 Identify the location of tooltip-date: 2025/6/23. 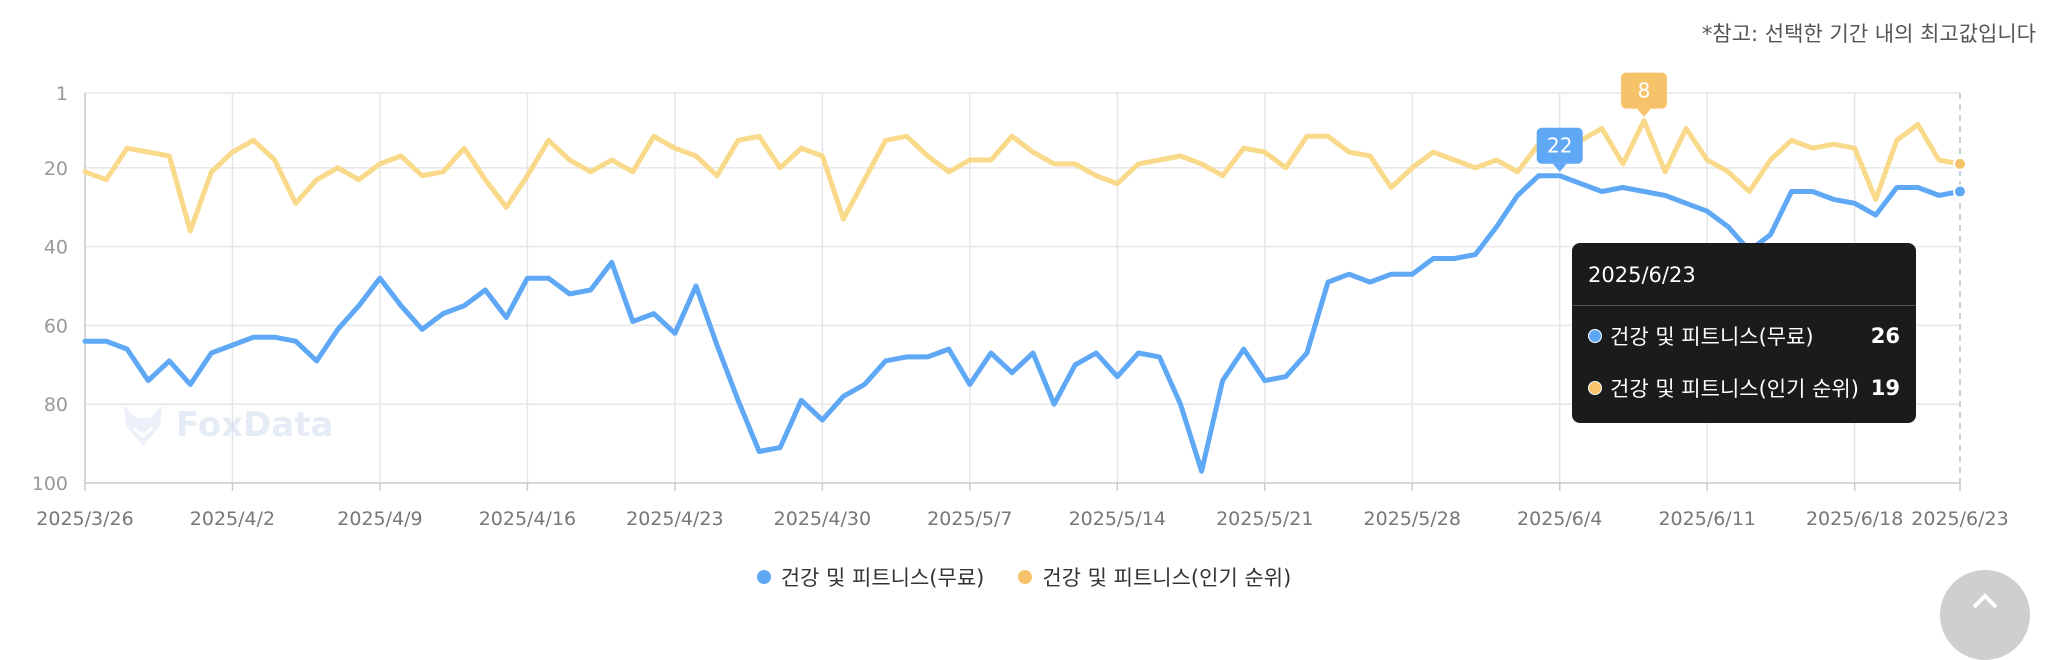
(1642, 275).